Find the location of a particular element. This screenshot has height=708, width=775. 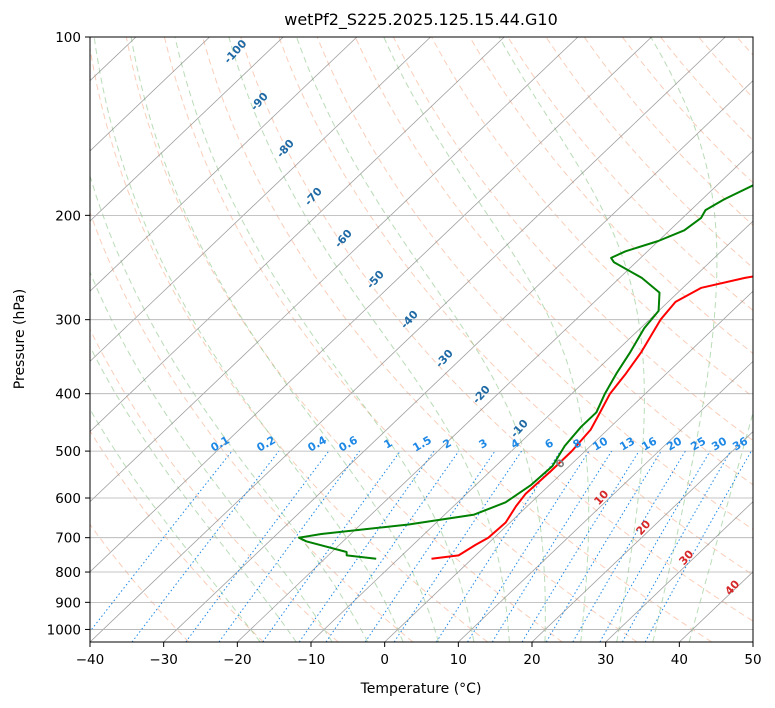

x-tick-label: −20 is located at coordinates (237, 660).